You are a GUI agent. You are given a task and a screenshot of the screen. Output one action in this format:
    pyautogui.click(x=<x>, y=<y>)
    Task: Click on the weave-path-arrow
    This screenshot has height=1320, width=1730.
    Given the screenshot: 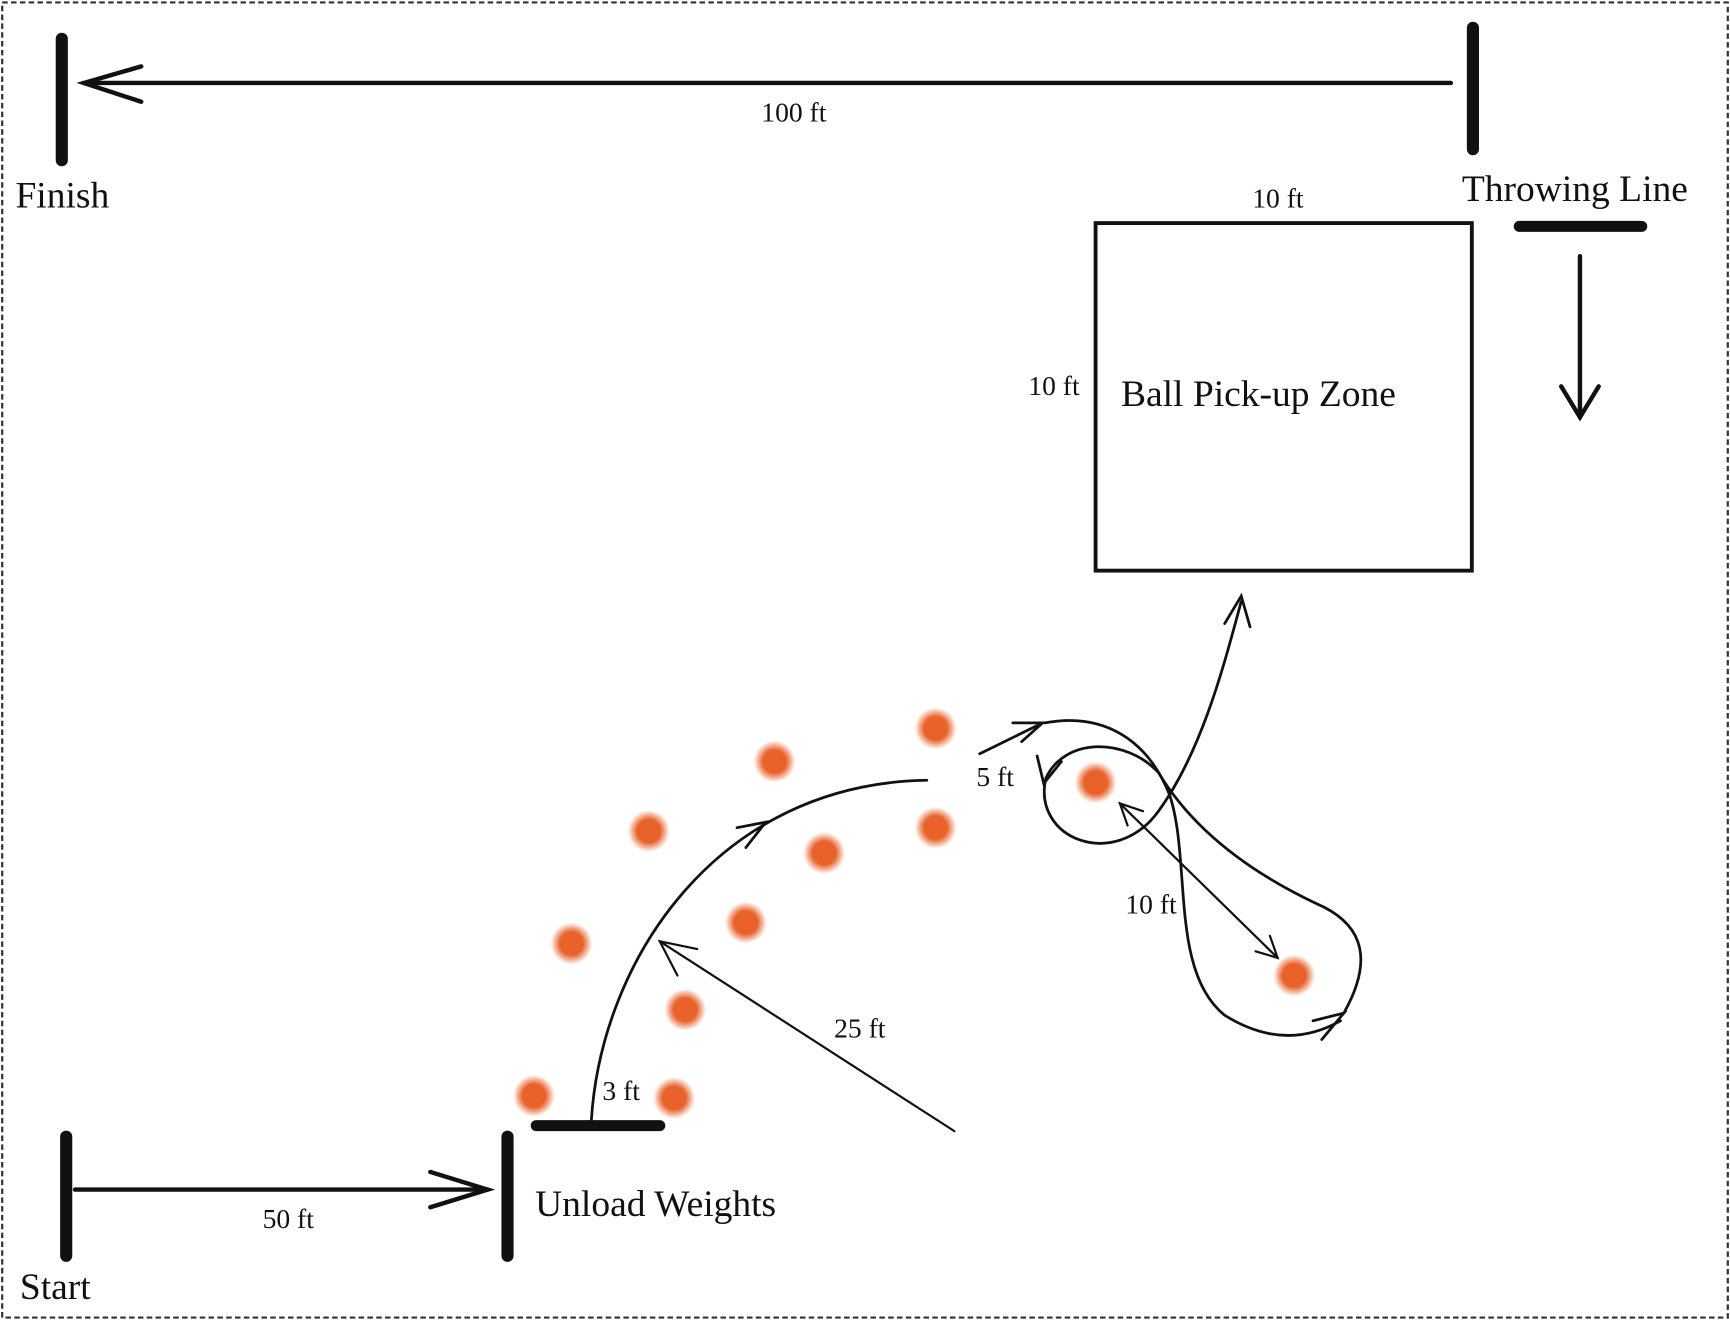 What is the action you would take?
    pyautogui.click(x=759, y=950)
    